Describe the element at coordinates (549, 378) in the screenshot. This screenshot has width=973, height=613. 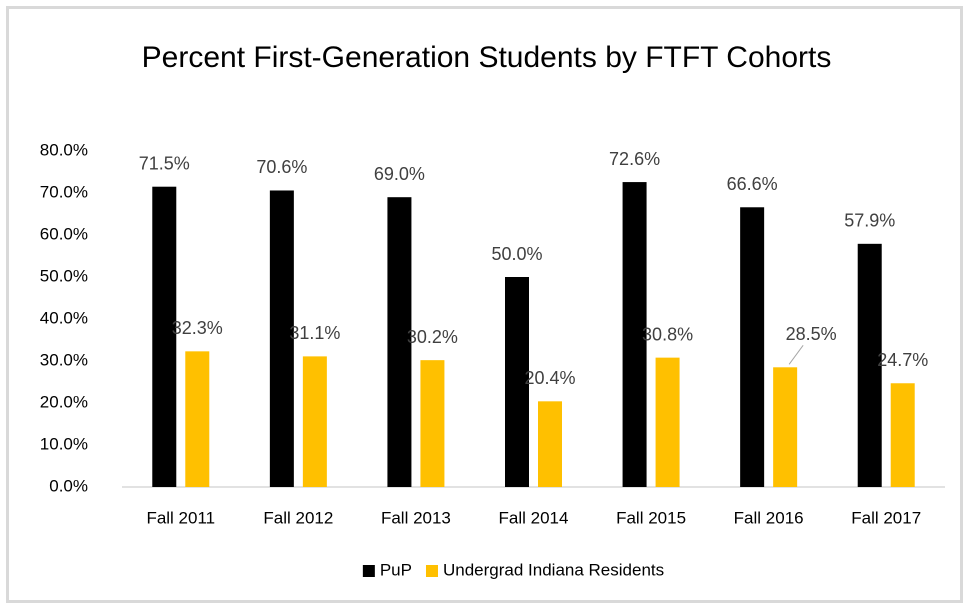
I see `data-label: 20.4%` at that location.